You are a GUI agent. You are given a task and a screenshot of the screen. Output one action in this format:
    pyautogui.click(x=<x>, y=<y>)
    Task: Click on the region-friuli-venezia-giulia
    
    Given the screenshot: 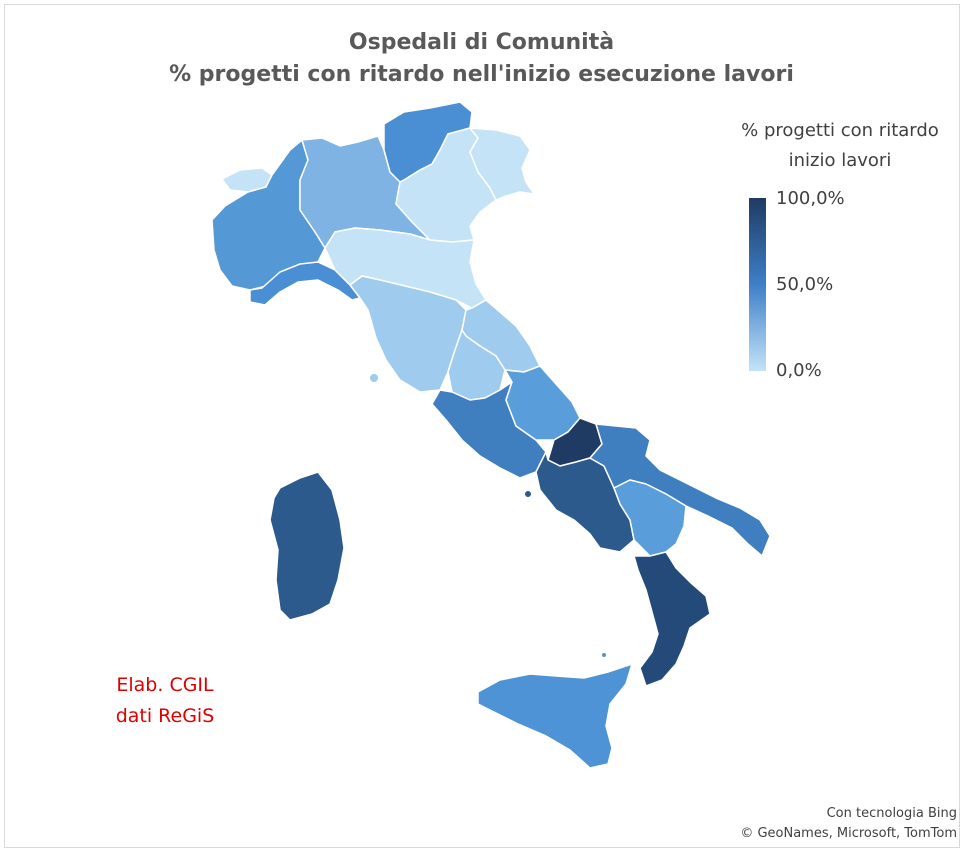 What is the action you would take?
    pyautogui.click(x=502, y=164)
    